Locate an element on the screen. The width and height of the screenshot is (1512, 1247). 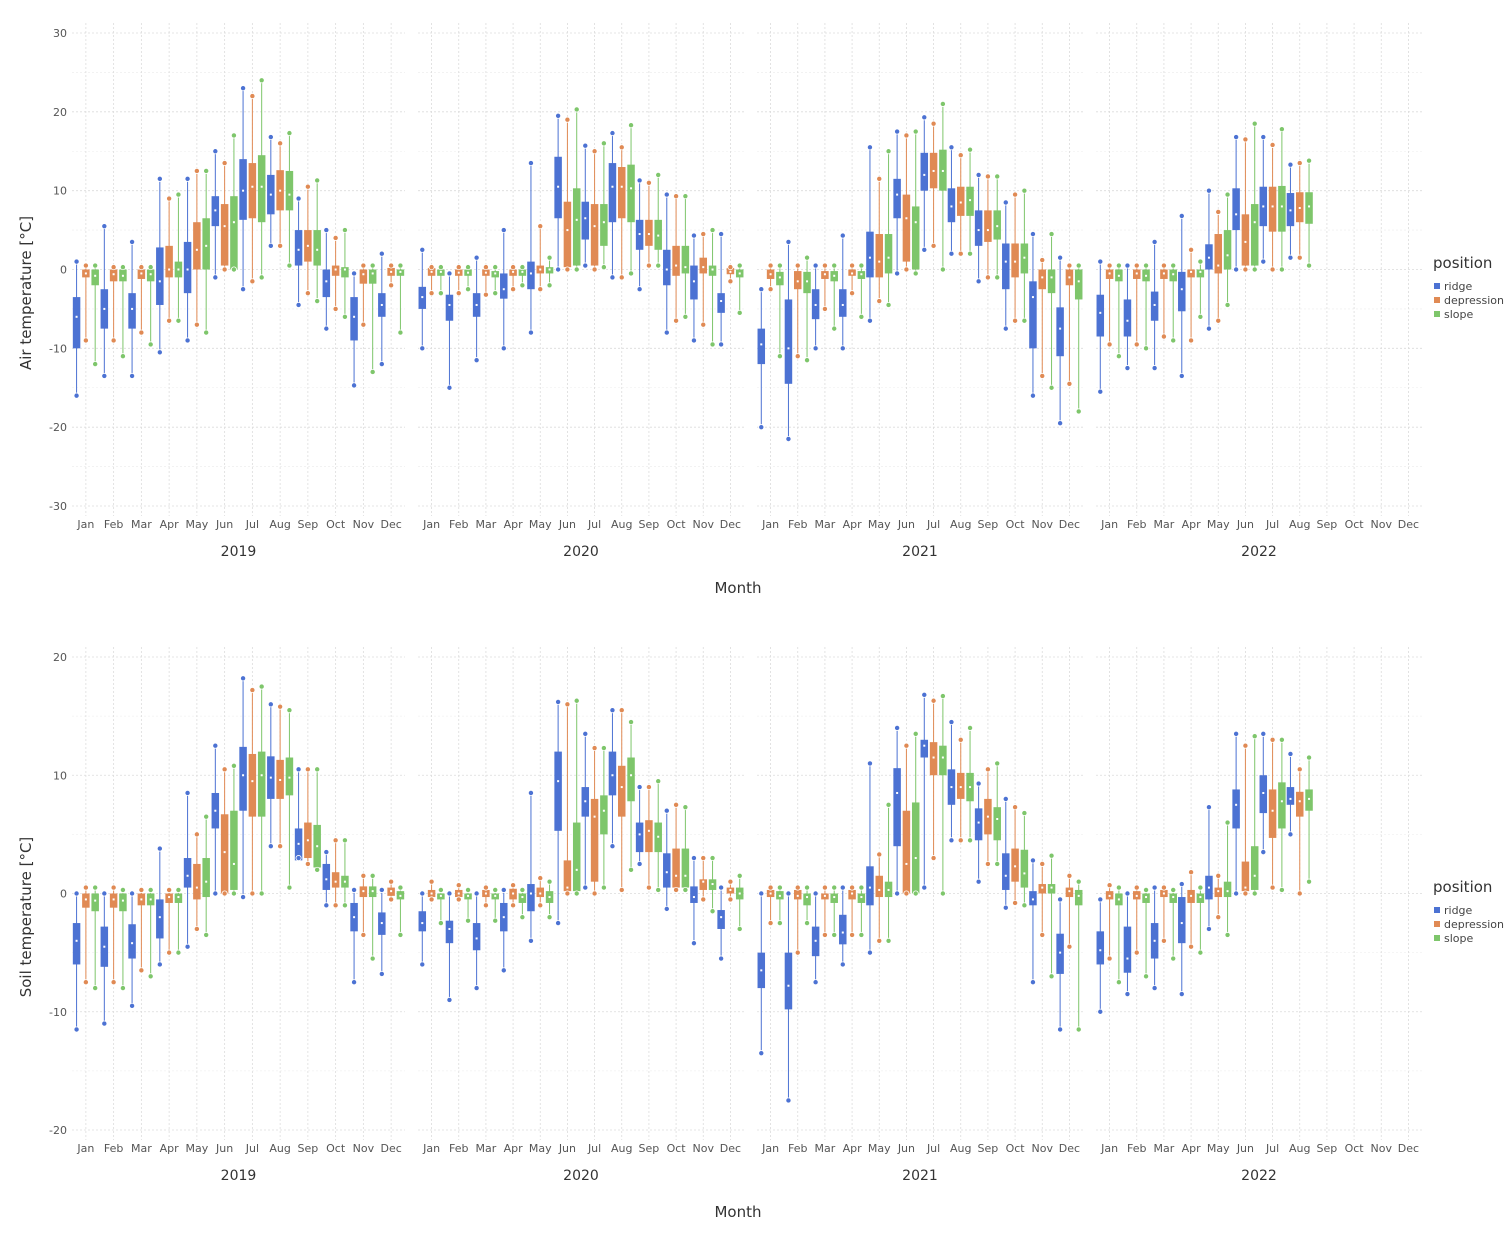
box-ridge-feb is located at coordinates (1127, 944).